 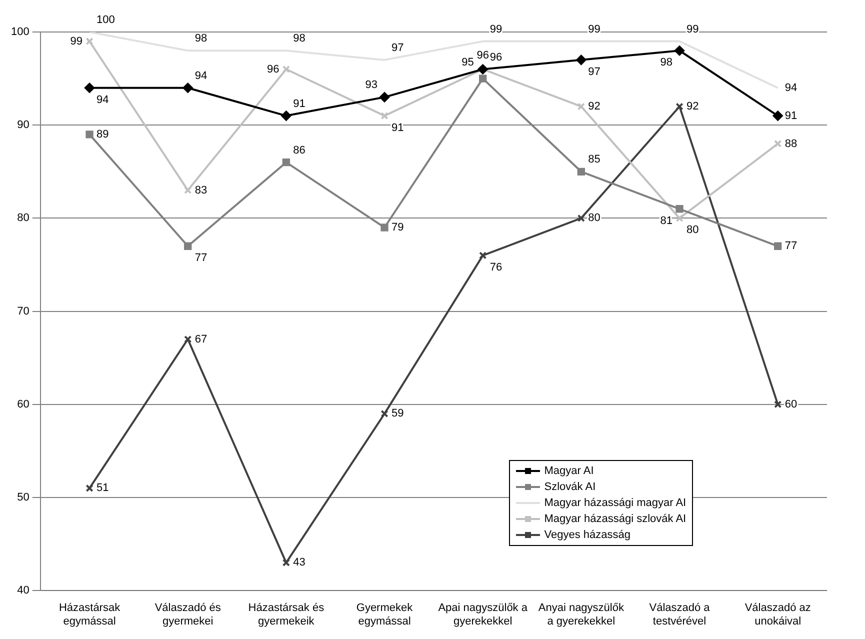 What do you see at coordinates (188, 615) in the screenshot?
I see `x-tick-label: Válaszadó és gyermekei` at bounding box center [188, 615].